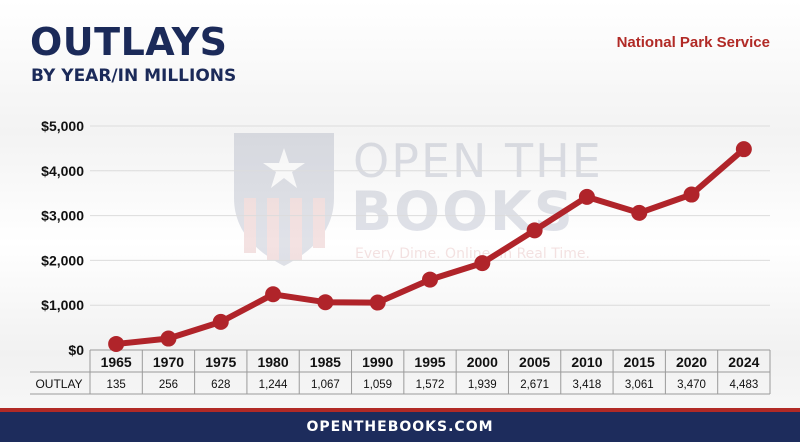 The width and height of the screenshot is (800, 442). Describe the element at coordinates (639, 362) in the screenshot. I see `x-tick-label: 2015` at that location.